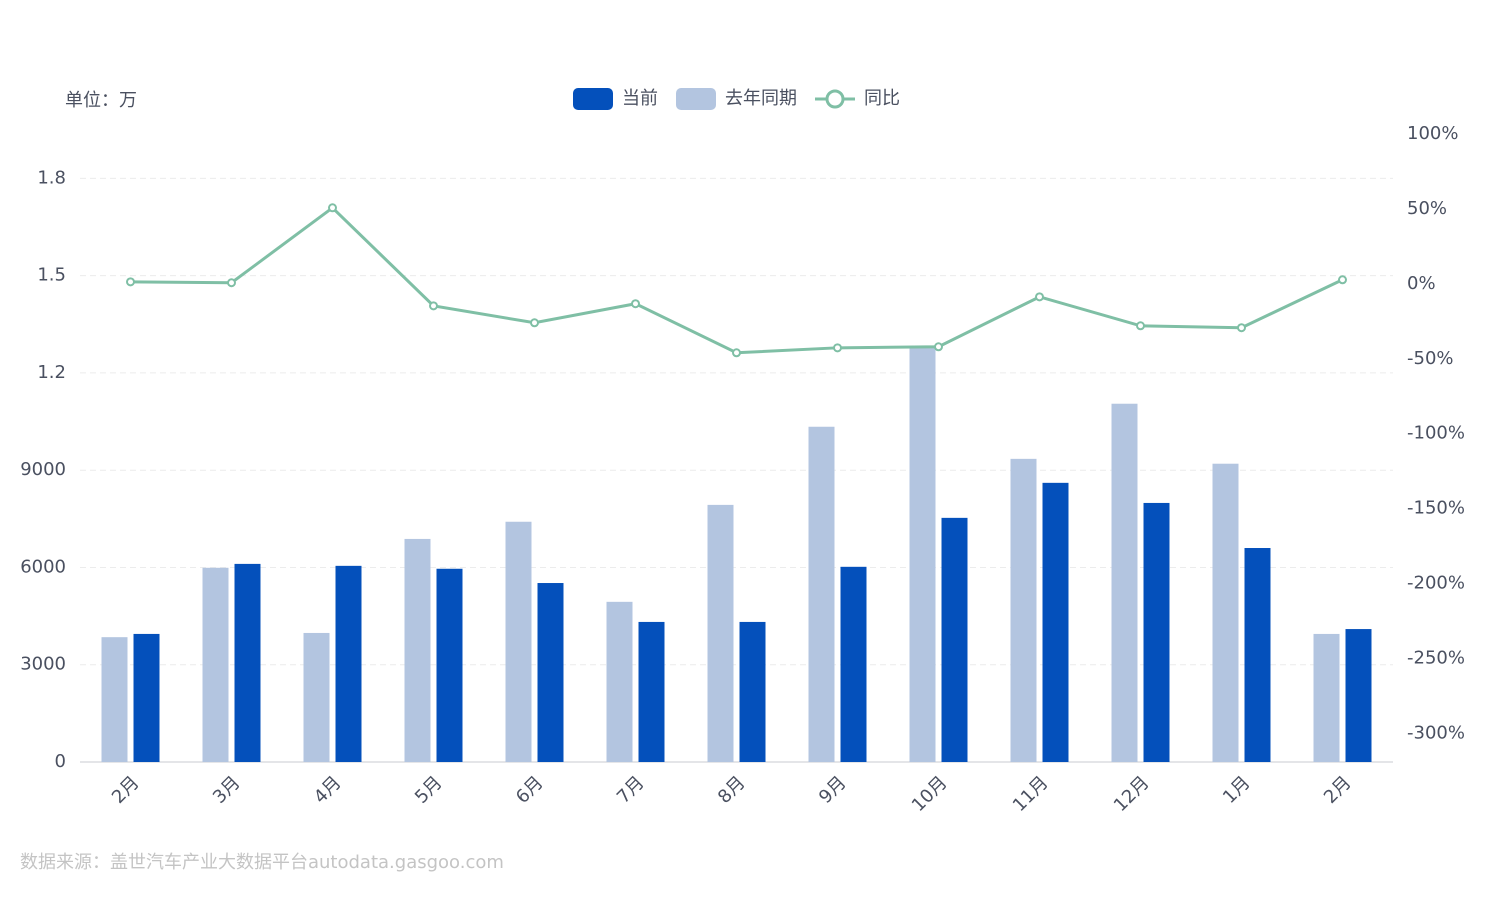 This screenshot has width=1487, height=899. What do you see at coordinates (51, 275) in the screenshot?
I see `y-tick-label: 1.5` at bounding box center [51, 275].